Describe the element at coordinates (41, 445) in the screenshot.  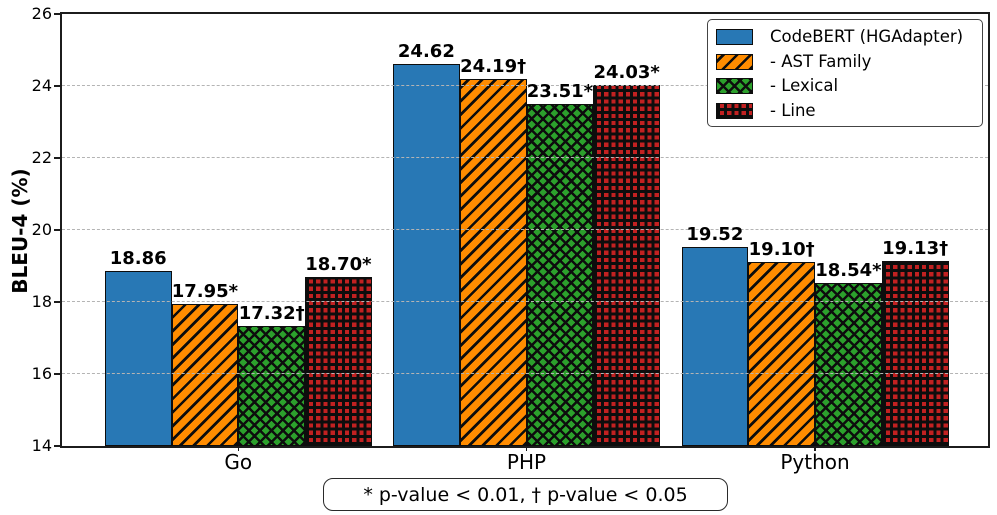
I see `y-tick-label: 14` at that location.